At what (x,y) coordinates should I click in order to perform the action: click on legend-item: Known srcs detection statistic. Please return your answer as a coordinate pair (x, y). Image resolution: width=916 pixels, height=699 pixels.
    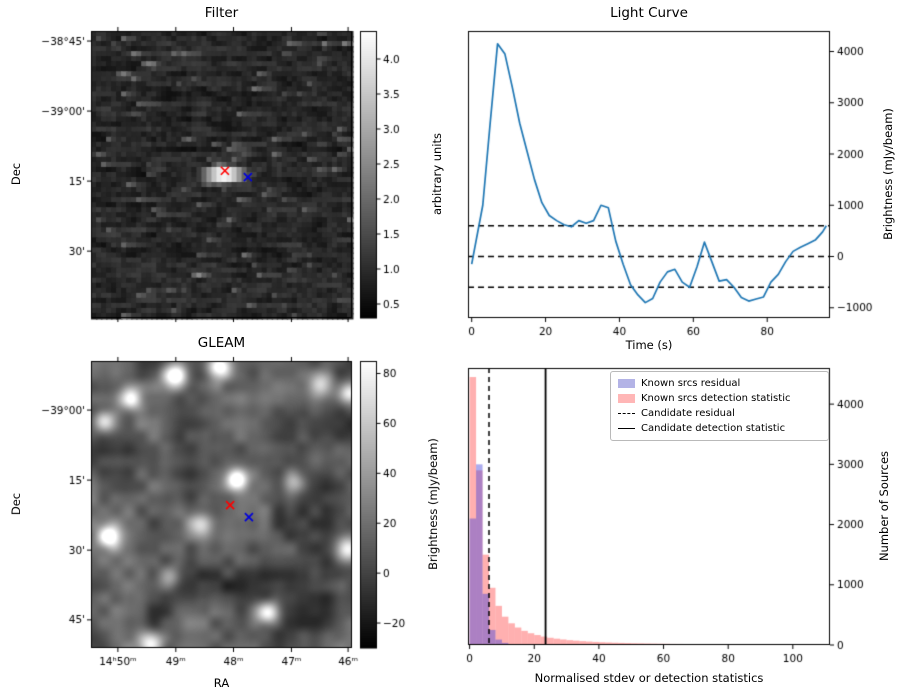
    Looking at the image, I should click on (719, 398).